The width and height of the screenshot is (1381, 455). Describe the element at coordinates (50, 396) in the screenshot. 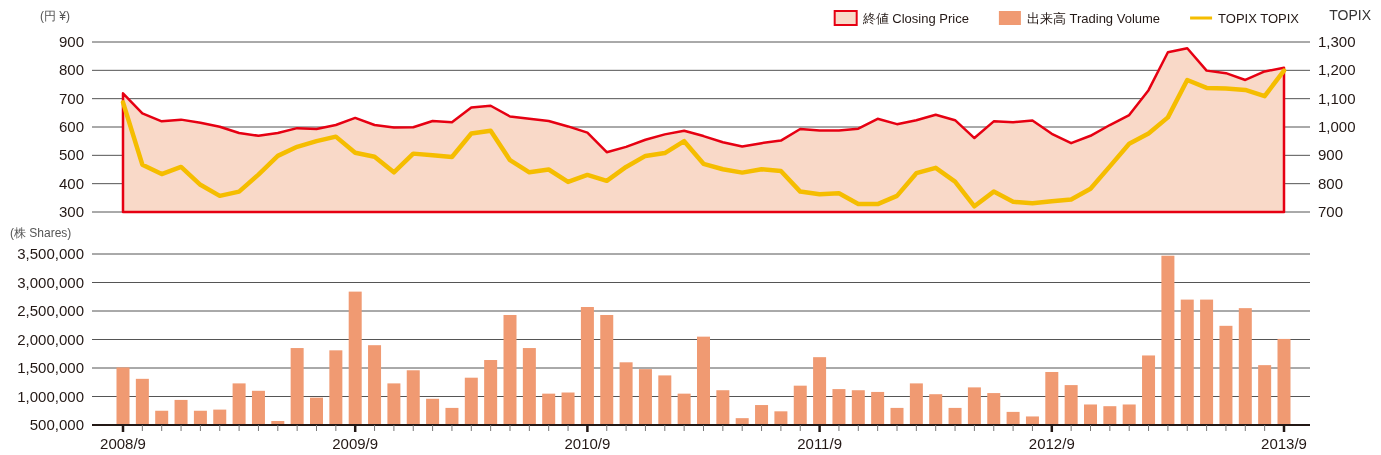

I see `y-tick-label: 1,000,000` at that location.